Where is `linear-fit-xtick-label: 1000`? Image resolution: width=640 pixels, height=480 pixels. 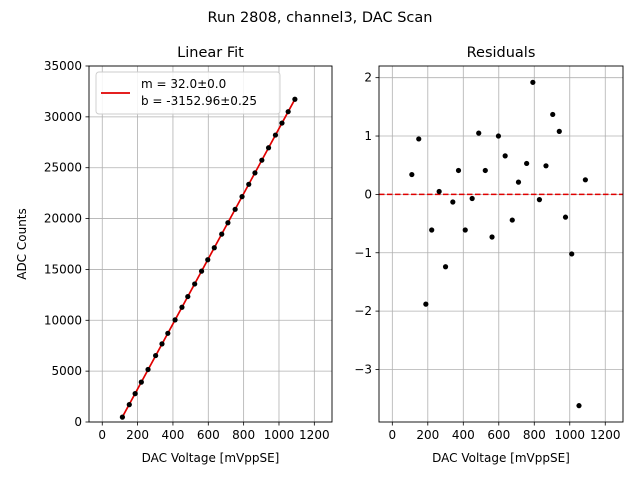
linear-fit-xtick-label: 1000 is located at coordinates (279, 435).